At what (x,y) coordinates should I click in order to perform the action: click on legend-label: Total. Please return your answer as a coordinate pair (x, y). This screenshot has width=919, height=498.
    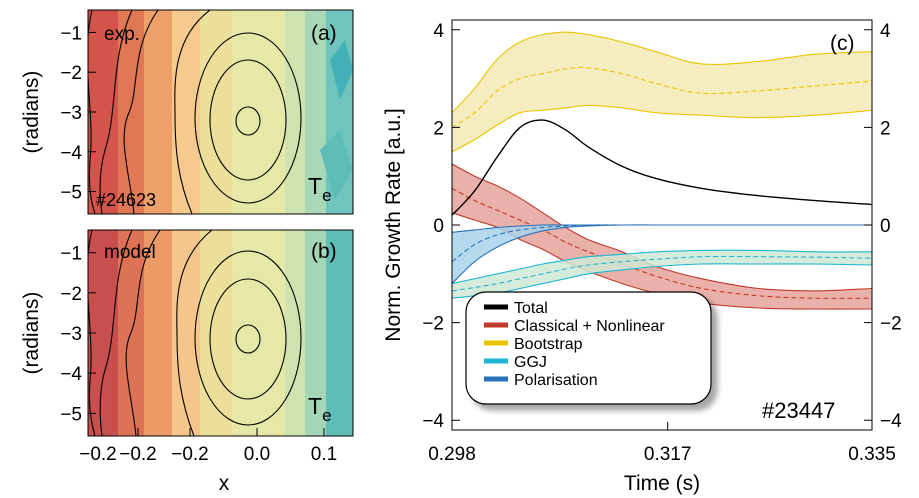
    Looking at the image, I should click on (531, 308).